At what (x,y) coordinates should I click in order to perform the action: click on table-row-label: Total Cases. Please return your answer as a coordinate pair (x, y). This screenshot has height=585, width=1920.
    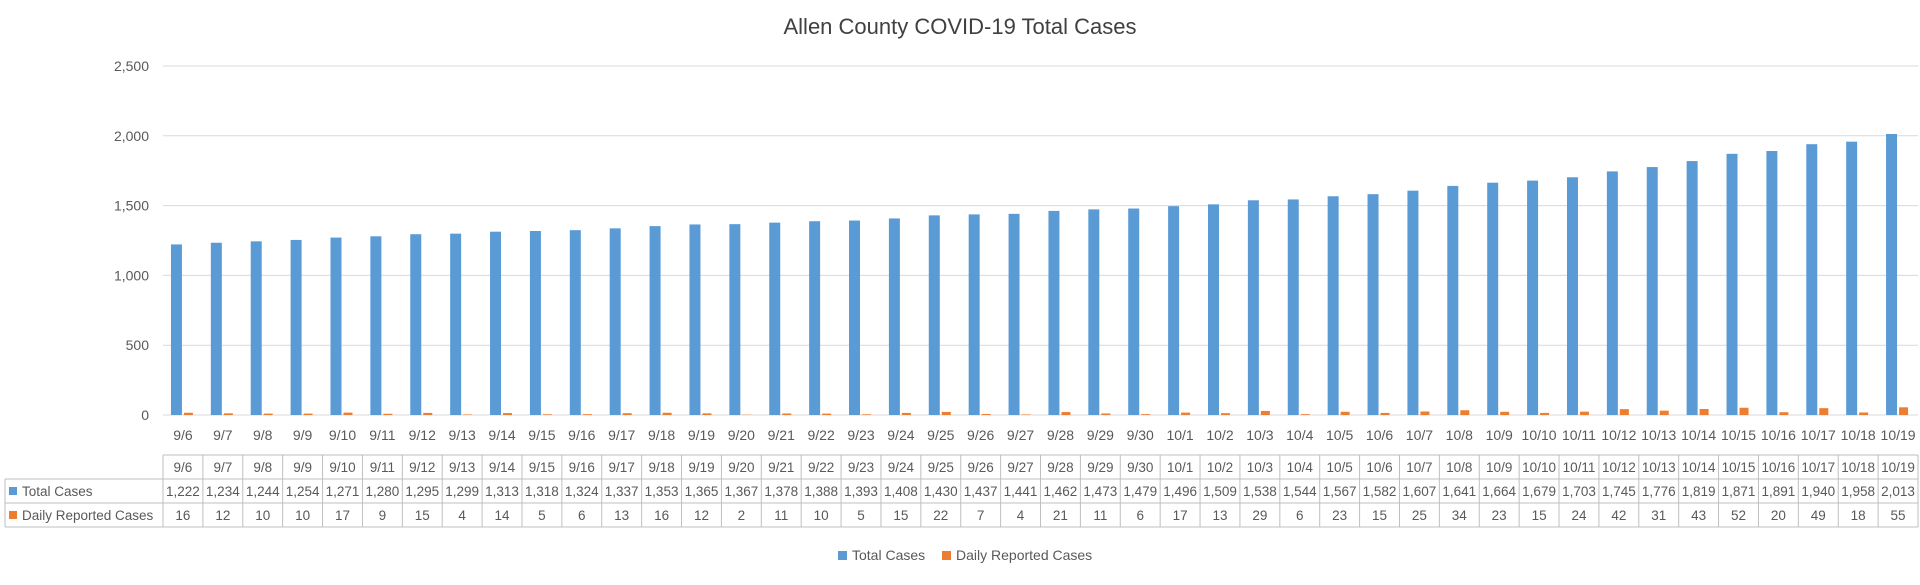
    Looking at the image, I should click on (57, 491).